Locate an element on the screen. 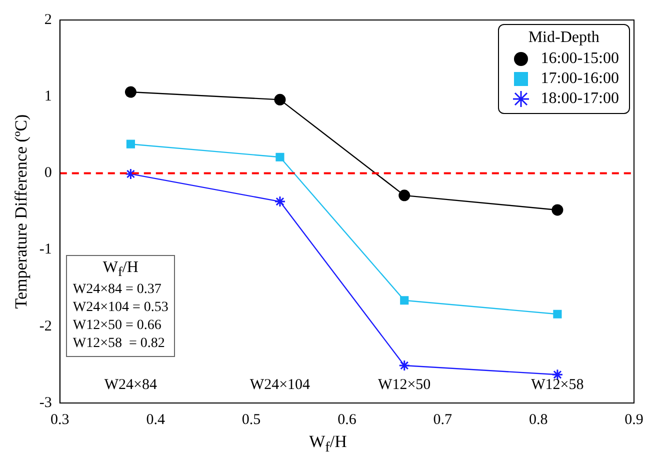 This screenshot has height=466, width=660. y-tick-label: 2 is located at coordinates (48, 20).